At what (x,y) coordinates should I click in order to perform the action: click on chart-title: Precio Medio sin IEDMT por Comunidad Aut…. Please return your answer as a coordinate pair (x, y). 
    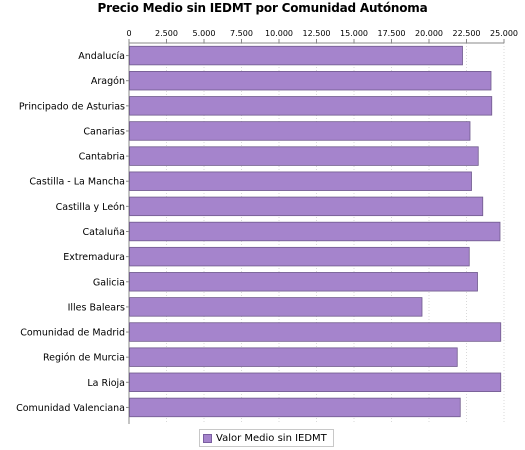
    Looking at the image, I should click on (262, 8).